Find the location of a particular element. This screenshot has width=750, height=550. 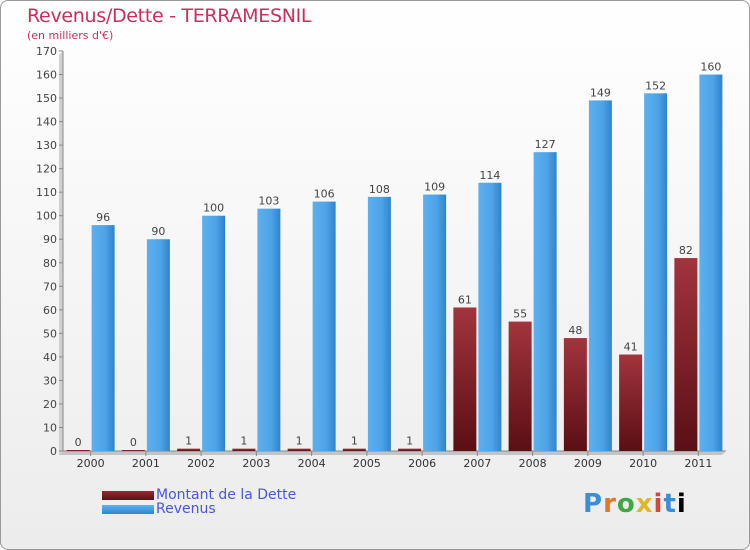

data-label-debt: 82 is located at coordinates (686, 250).